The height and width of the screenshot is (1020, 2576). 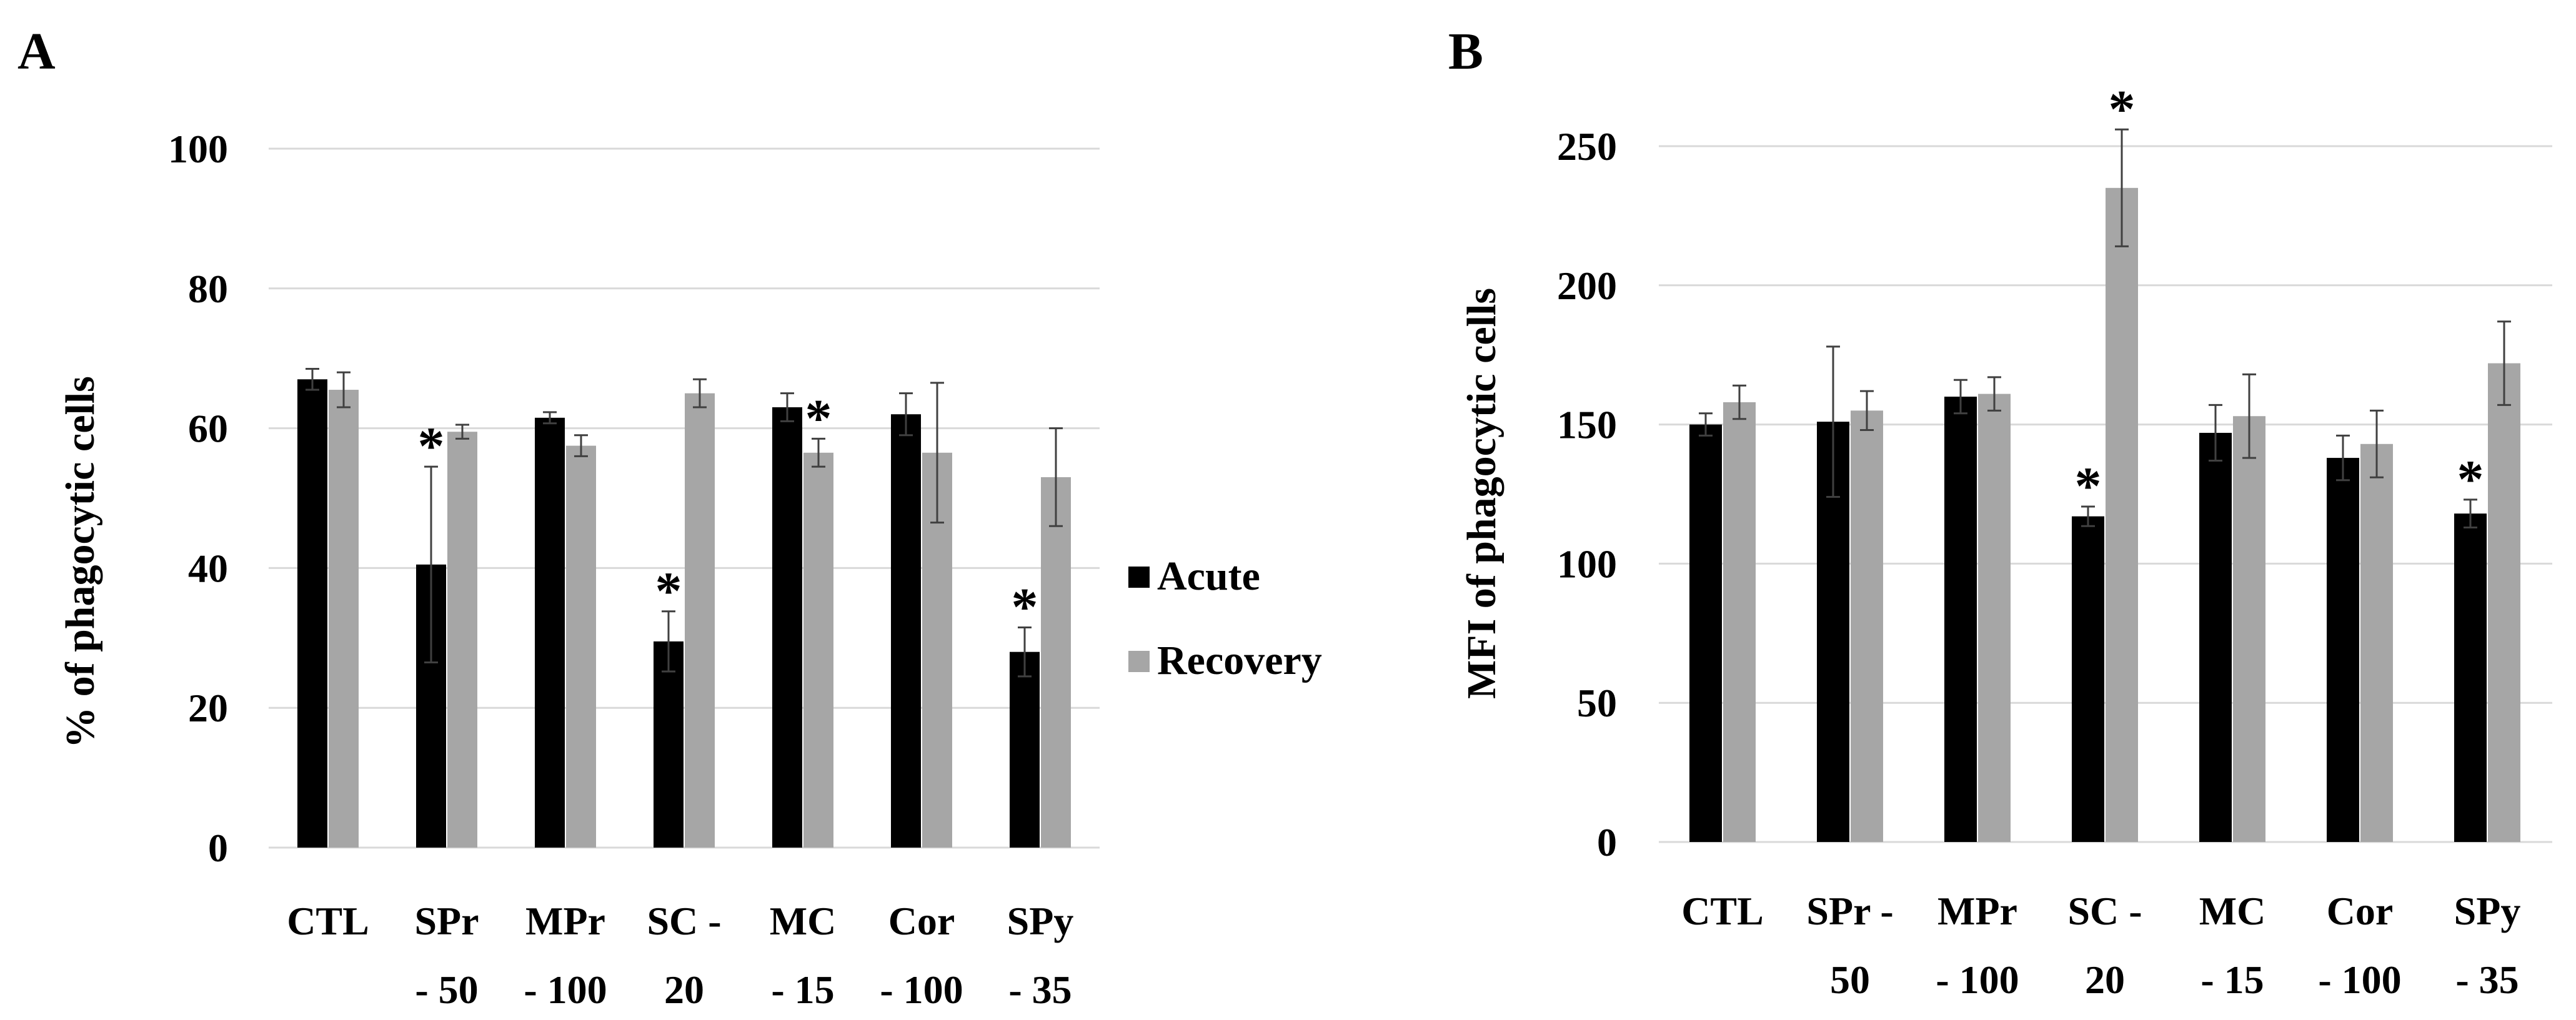 I want to click on panel-a-category-label: Cor, so click(x=921, y=921).